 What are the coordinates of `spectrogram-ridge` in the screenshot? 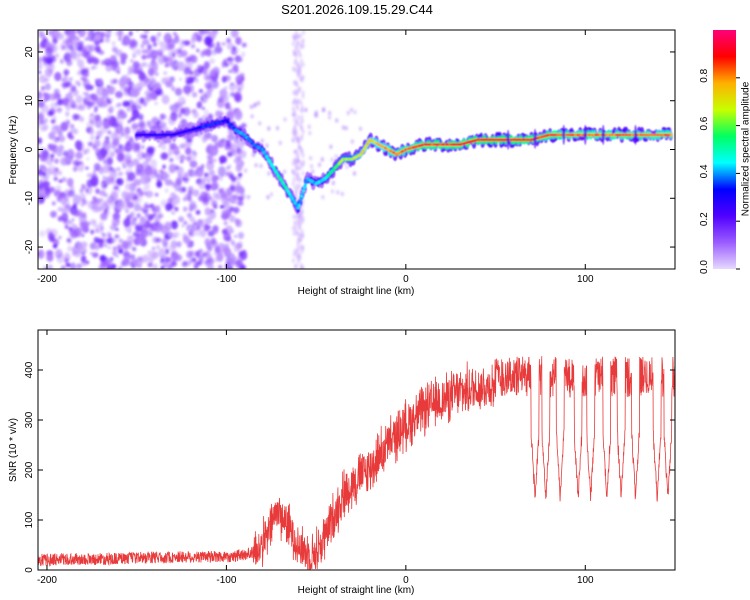 It's located at (403, 165).